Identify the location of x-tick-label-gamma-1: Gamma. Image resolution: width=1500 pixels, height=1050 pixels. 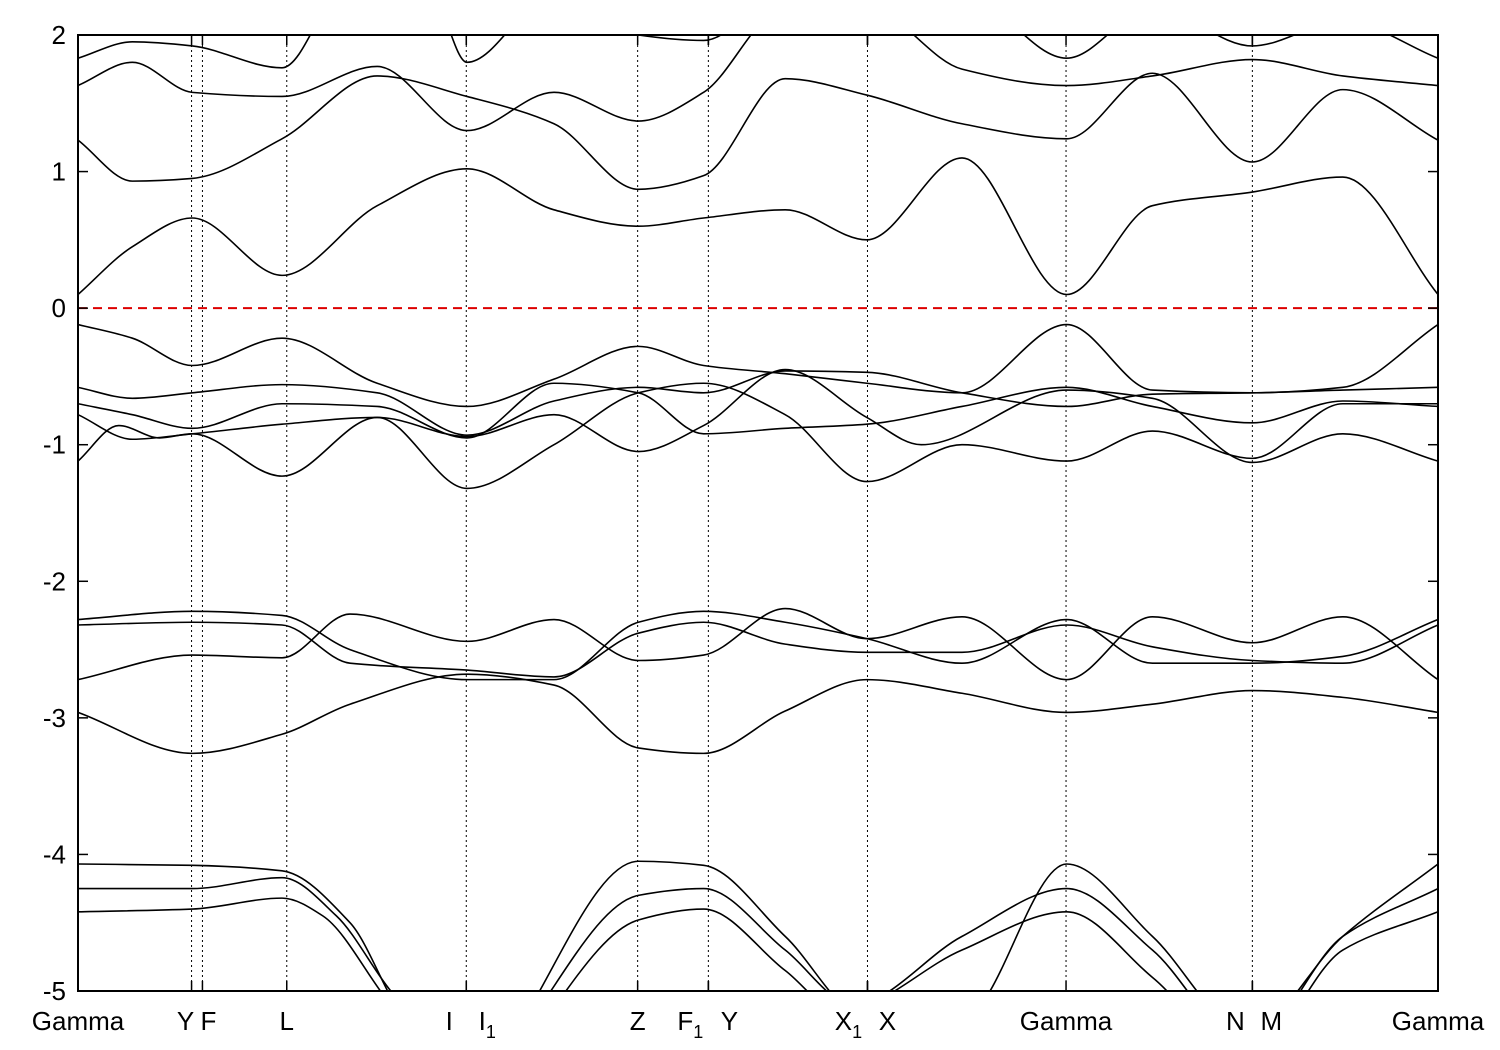
(1066, 1021).